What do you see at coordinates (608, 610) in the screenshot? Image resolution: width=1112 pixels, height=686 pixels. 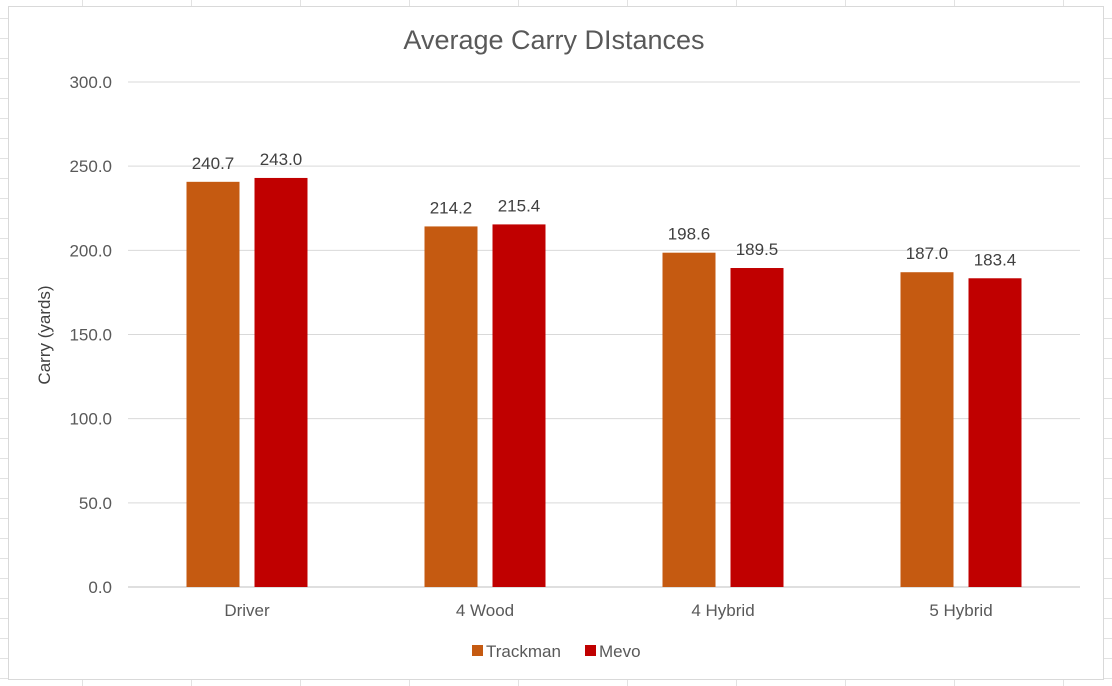 I see `x-axis-categories: Driver 4 Wood 4 Hybrid 5 Hybrid` at bounding box center [608, 610].